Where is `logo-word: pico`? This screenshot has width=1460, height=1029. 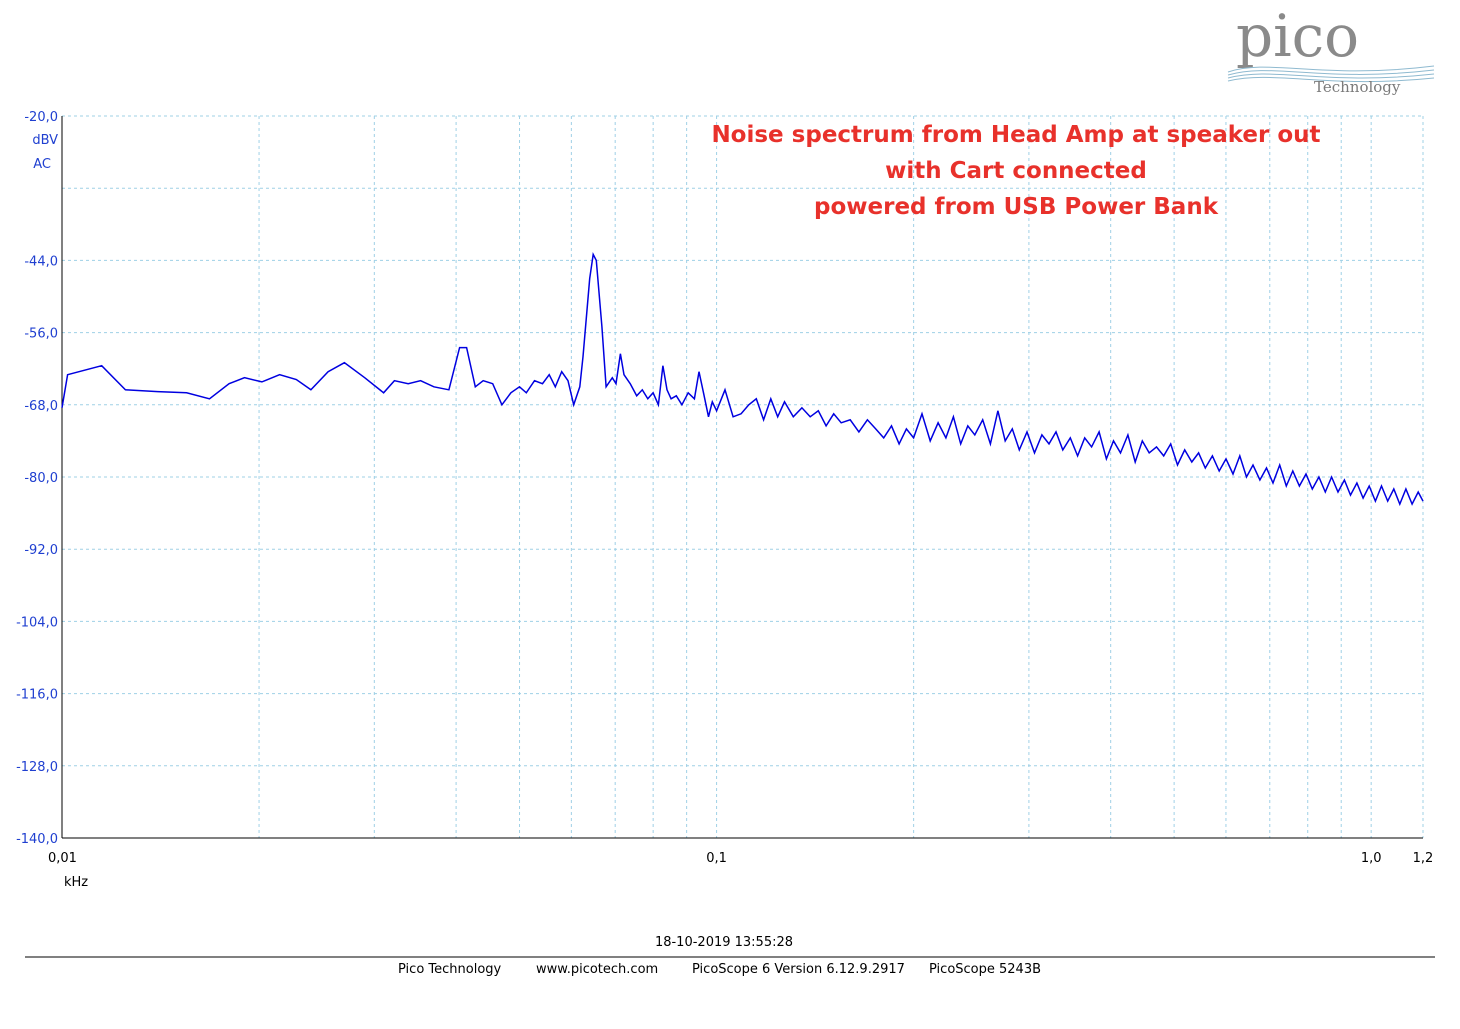 logo-word: pico is located at coordinates (1297, 36).